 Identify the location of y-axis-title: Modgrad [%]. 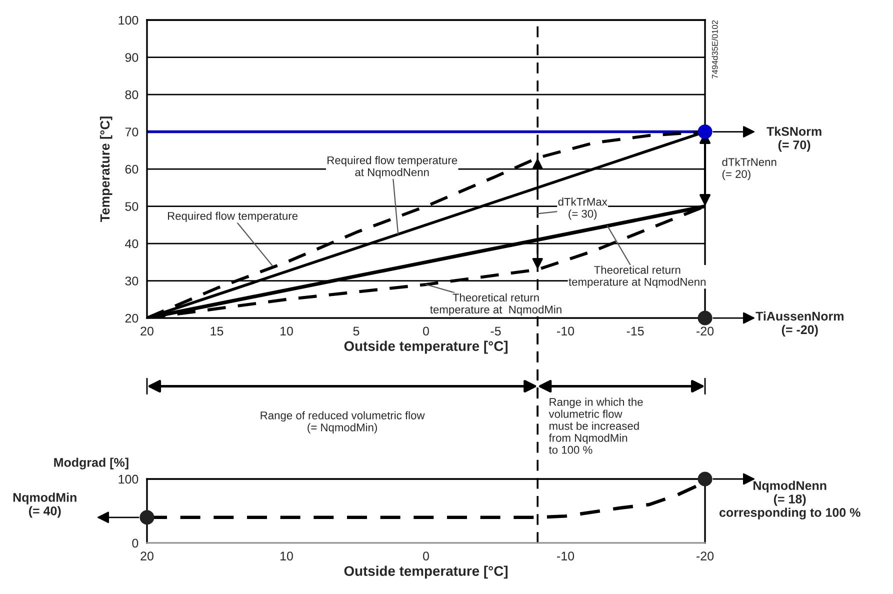
(91, 464).